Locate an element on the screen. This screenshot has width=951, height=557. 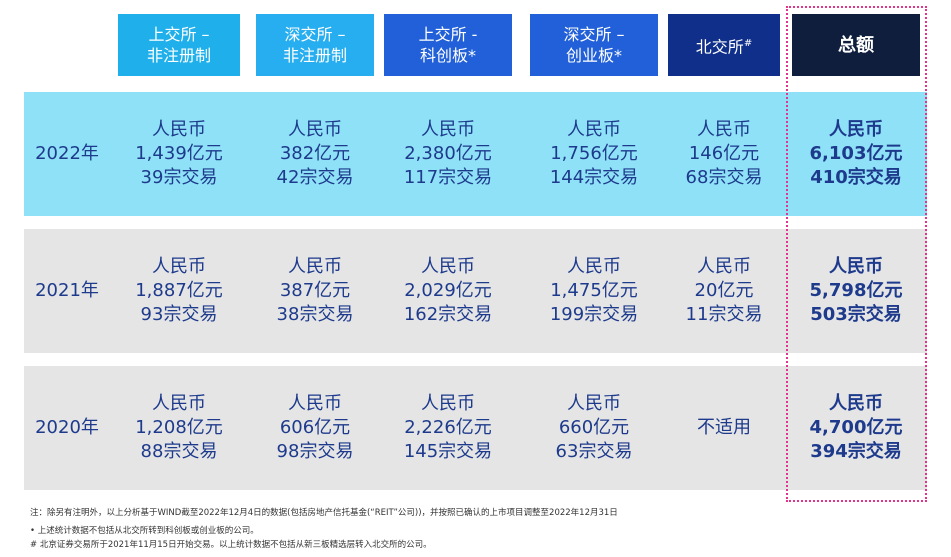
cell-line: 不适用 is located at coordinates (724, 427).